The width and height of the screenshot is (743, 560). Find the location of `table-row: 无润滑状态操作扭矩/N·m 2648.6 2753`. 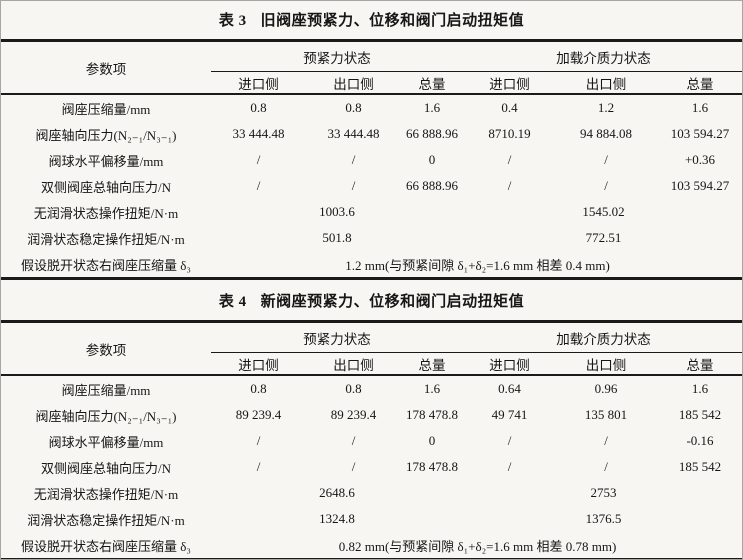

table-row: 无润滑状态操作扭矩/N·m 2648.6 2753 is located at coordinates (371, 493).